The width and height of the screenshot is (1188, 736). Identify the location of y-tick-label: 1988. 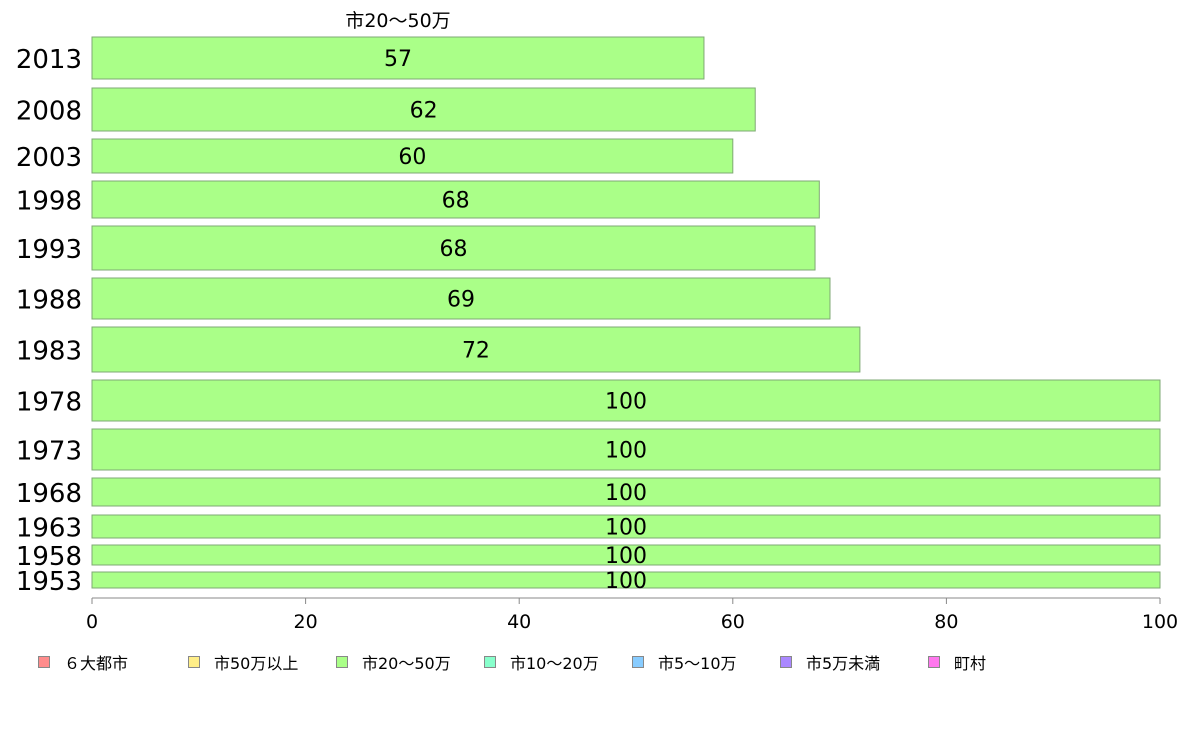
(49, 301).